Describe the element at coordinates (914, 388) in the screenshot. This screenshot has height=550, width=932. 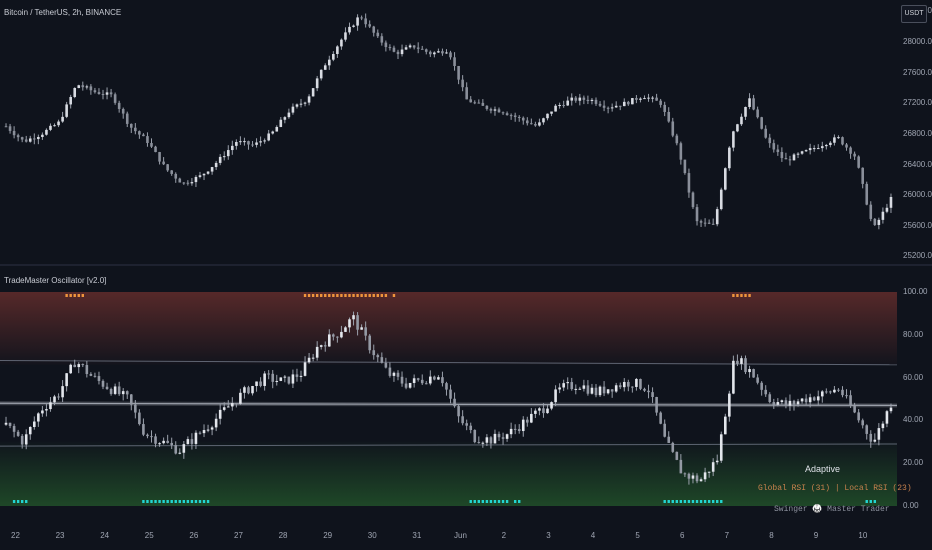
I see `oscillator-axis: 100.00 80.00 60.00 40.00 20.00 0.00` at that location.